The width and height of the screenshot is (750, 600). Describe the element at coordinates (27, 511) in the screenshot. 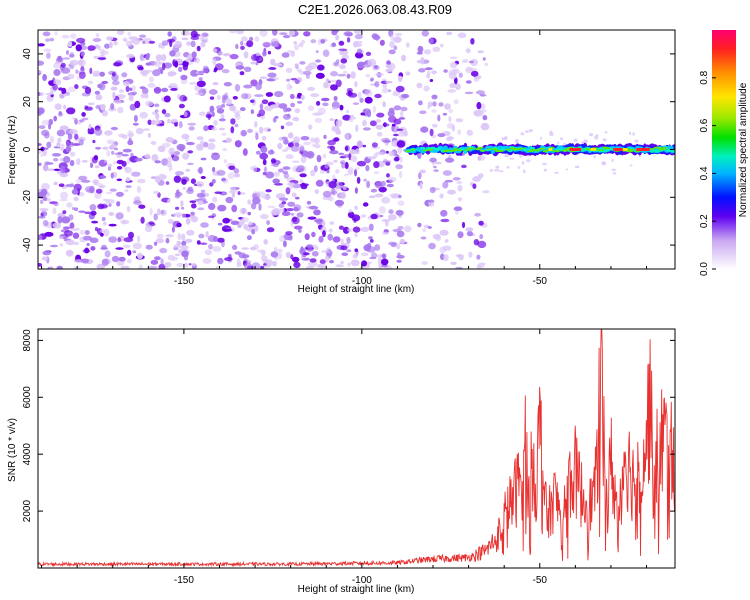

I see `snr-y-tick-label: 2000` at that location.